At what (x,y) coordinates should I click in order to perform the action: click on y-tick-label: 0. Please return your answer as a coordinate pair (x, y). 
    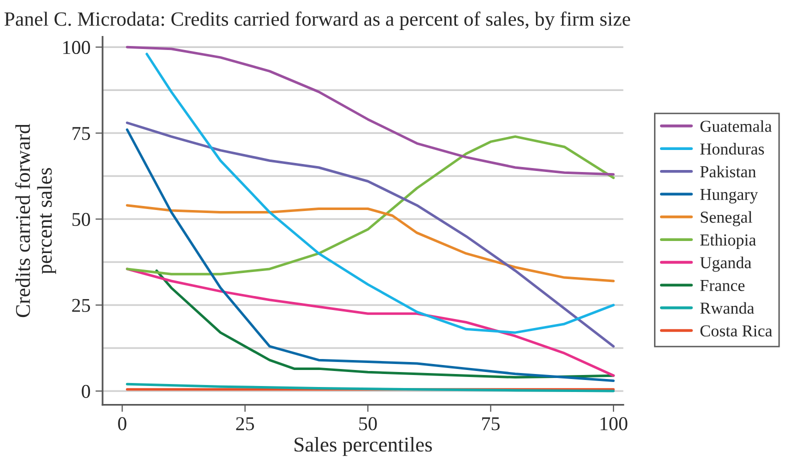
    Looking at the image, I should click on (86, 391).